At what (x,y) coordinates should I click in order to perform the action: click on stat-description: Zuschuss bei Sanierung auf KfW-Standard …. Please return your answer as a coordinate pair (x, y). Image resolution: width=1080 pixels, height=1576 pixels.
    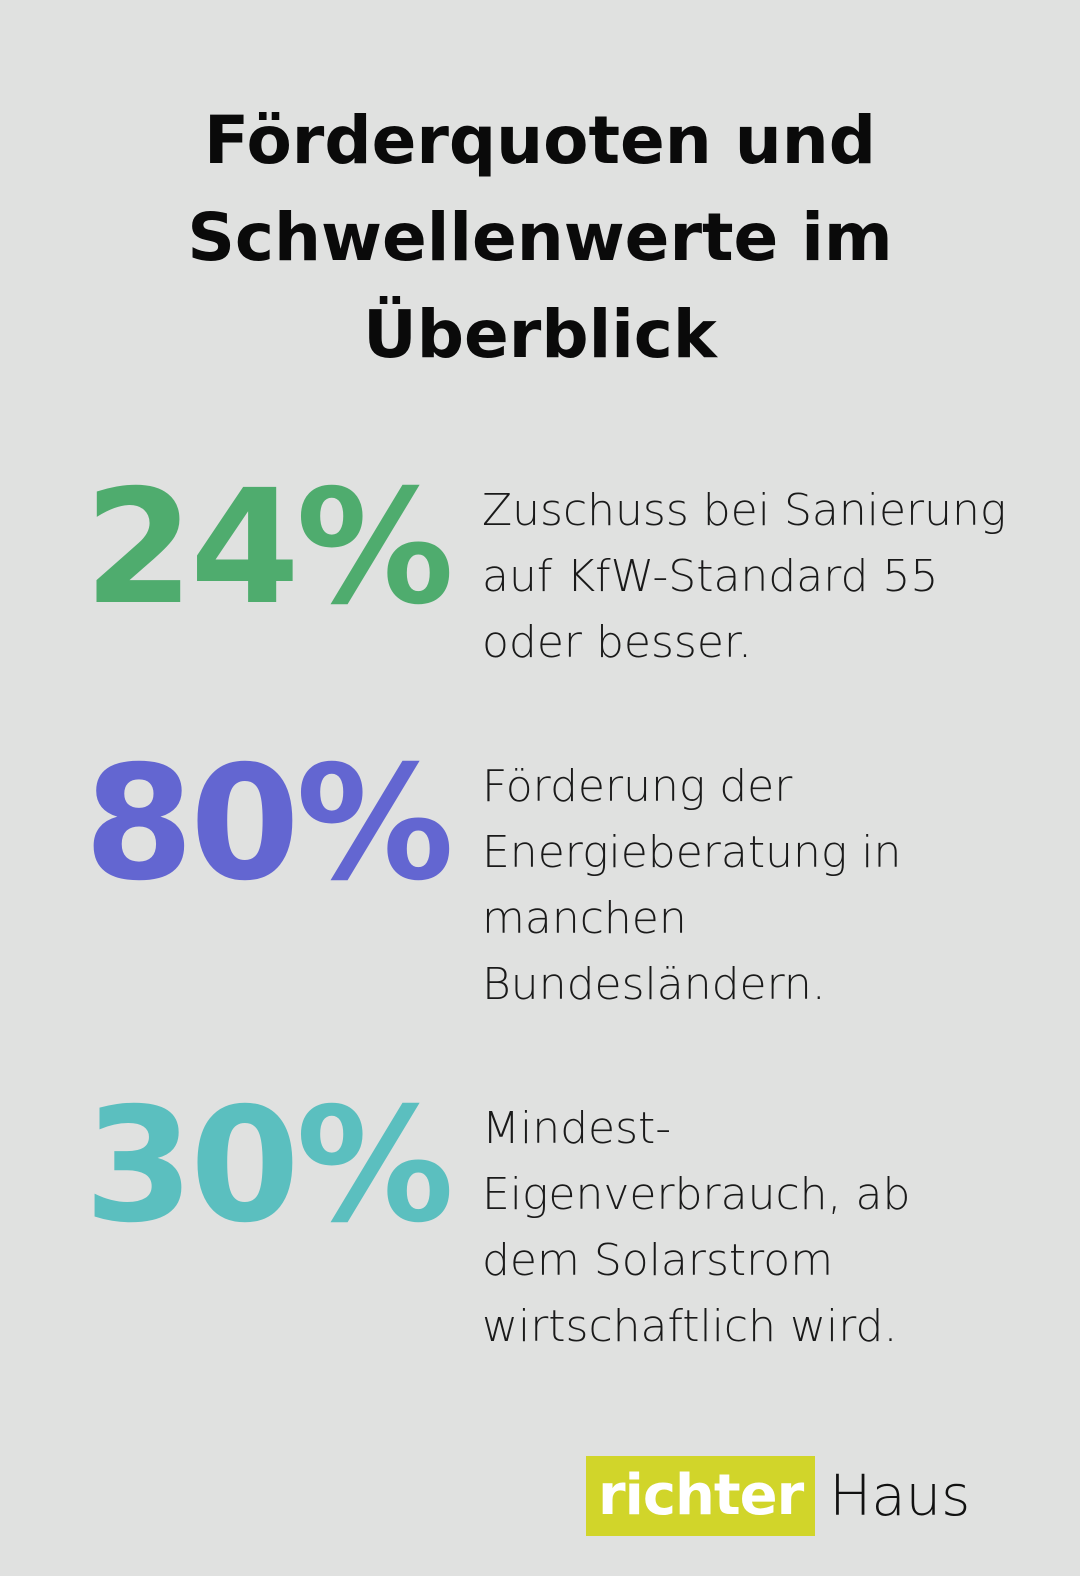
    Looking at the image, I should click on (752, 577).